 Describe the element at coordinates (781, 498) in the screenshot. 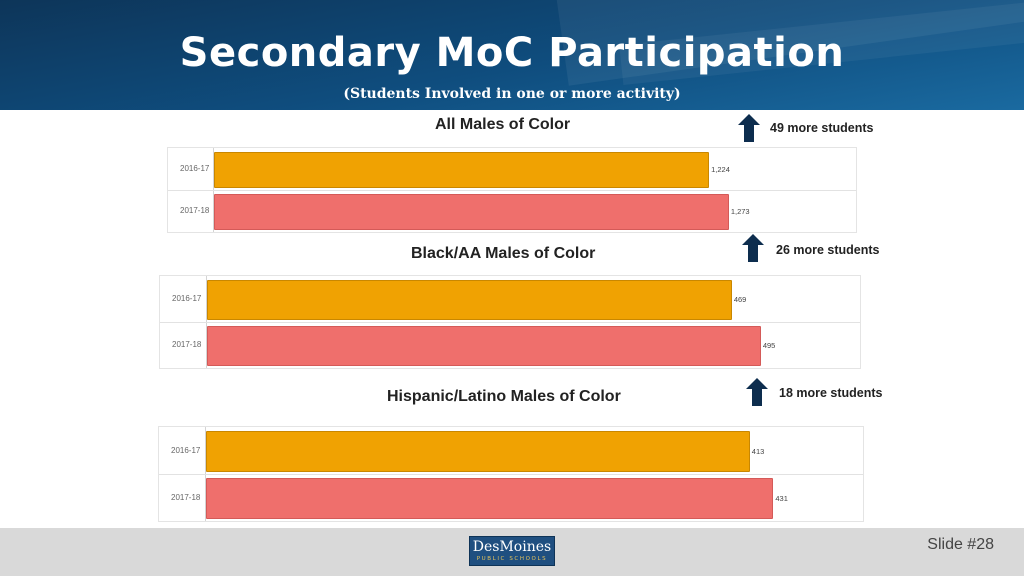

I see `value-label: 431` at that location.